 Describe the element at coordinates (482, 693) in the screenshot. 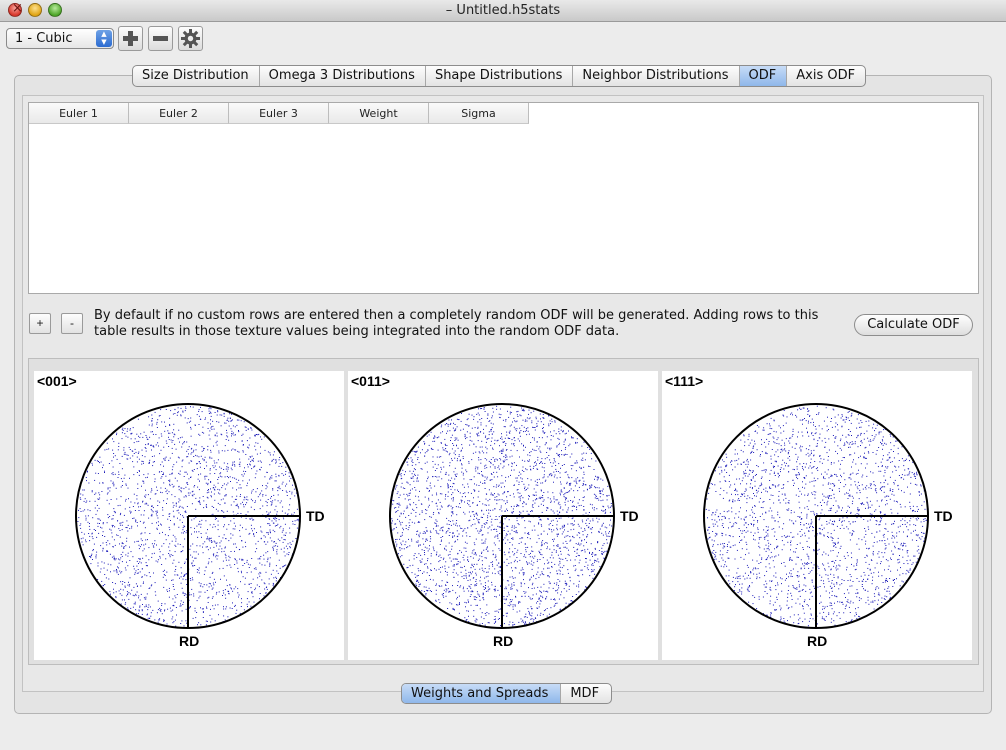

I see `tab-weights-and-spreads: Weights and Spreads` at that location.